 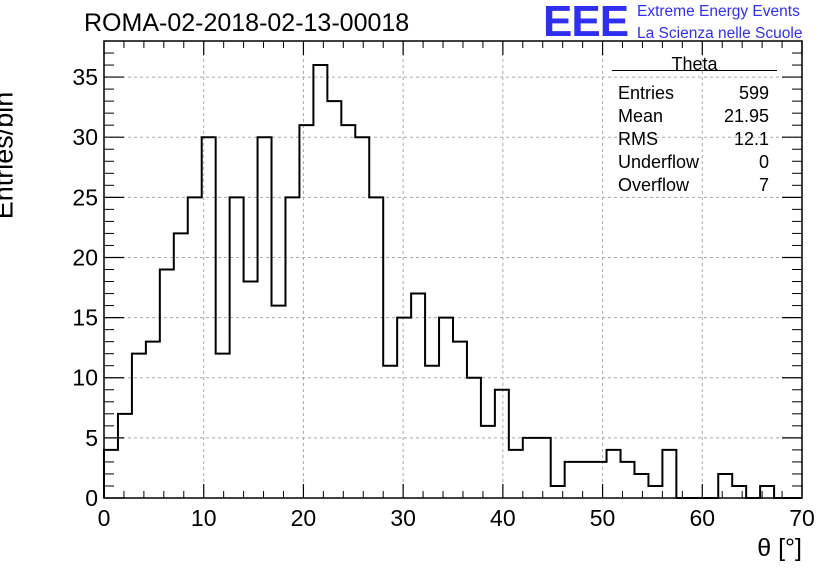 I want to click on stats-label: Underflow, so click(x=659, y=162).